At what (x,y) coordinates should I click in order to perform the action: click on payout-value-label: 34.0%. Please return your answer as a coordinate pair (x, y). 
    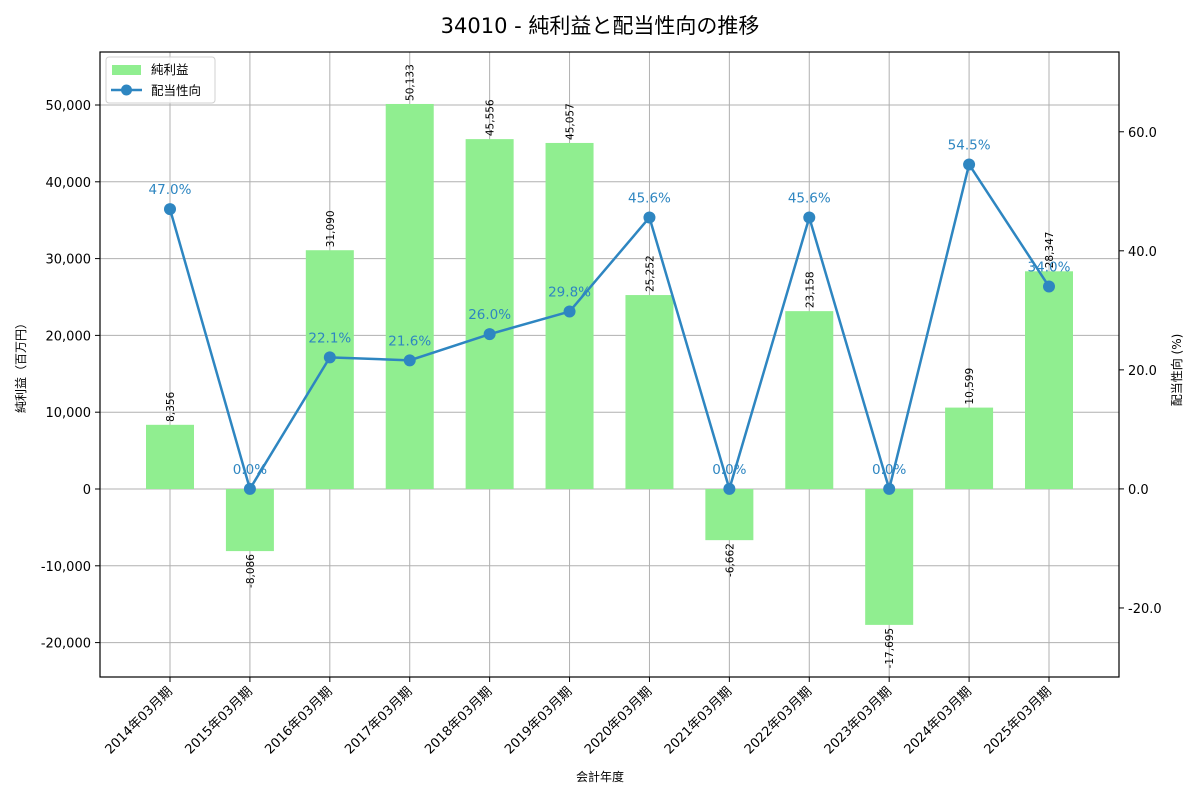
    Looking at the image, I should click on (1049, 268).